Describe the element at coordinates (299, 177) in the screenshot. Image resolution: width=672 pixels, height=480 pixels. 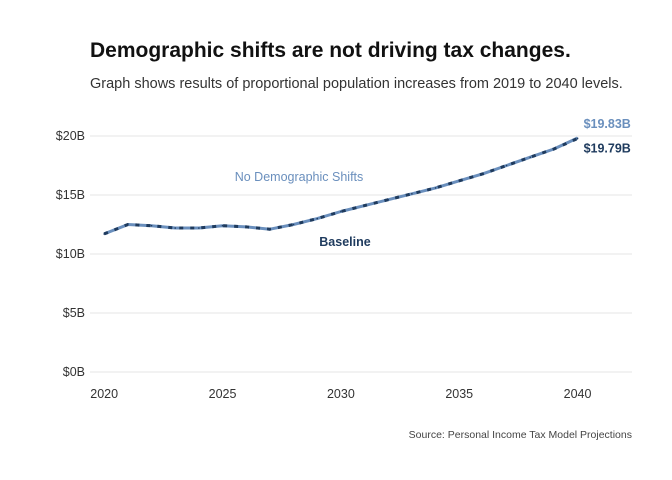
I see `series-label-no-demographic-shifts: No Demographic Shifts` at that location.